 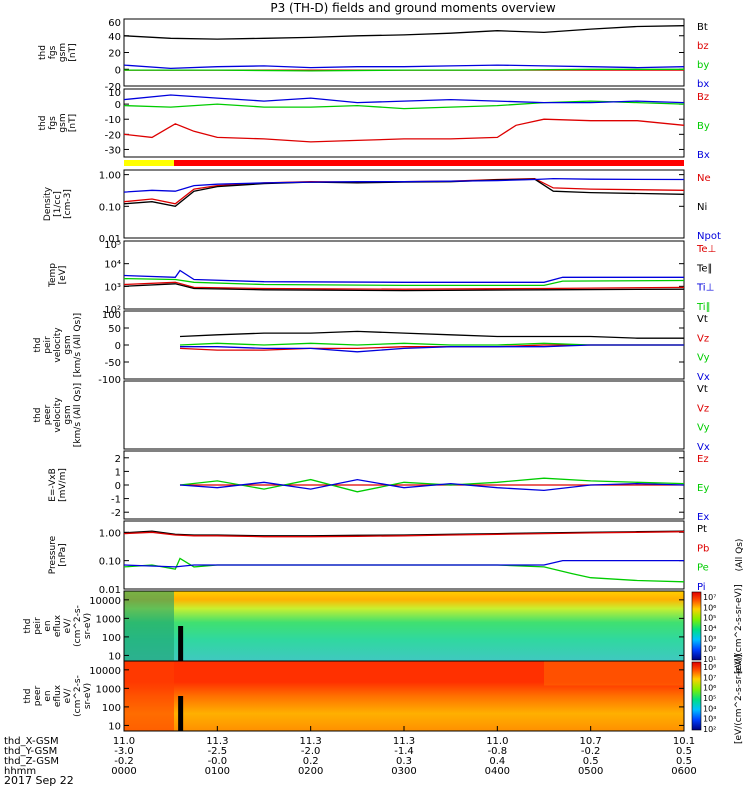 I want to click on panel-4: 10⁵ 10⁴ 10³ 10² Temp [eV] Te⊥ Te∥ Ti⊥ Ti∥, so click(x=382, y=278).